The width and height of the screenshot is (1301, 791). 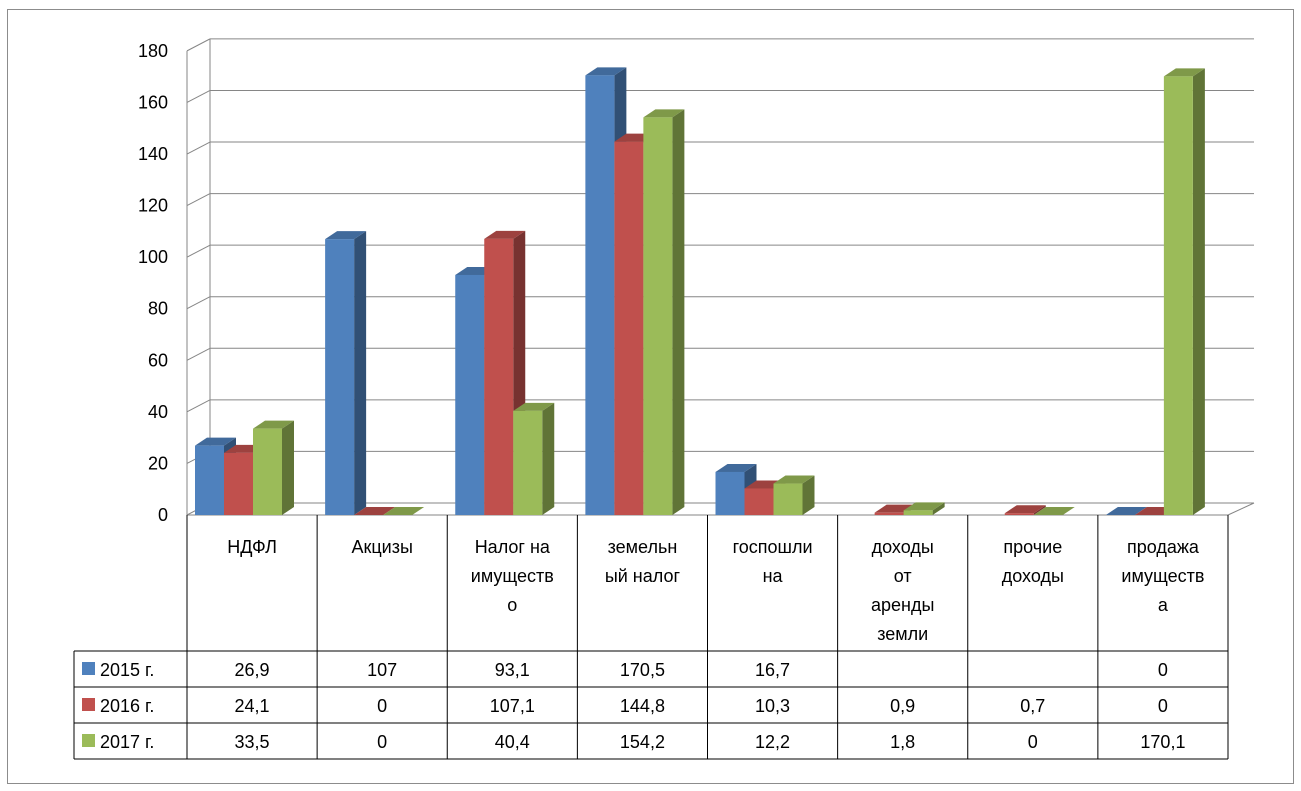 What do you see at coordinates (252, 670) in the screenshot?
I see `data-label: 26,9` at bounding box center [252, 670].